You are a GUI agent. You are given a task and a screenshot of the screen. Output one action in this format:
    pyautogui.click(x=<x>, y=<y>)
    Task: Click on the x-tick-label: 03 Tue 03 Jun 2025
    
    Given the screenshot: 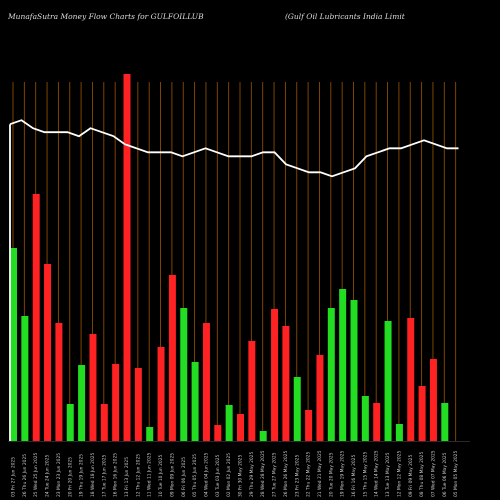 What is the action you would take?
    pyautogui.click(x=218, y=476)
    